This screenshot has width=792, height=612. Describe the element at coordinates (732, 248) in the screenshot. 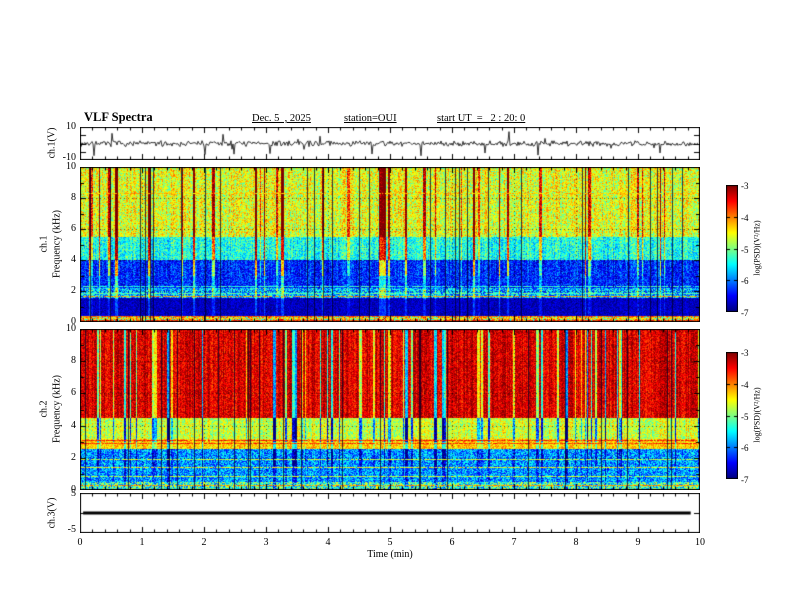

I see `colorbar1-canvas` at that location.